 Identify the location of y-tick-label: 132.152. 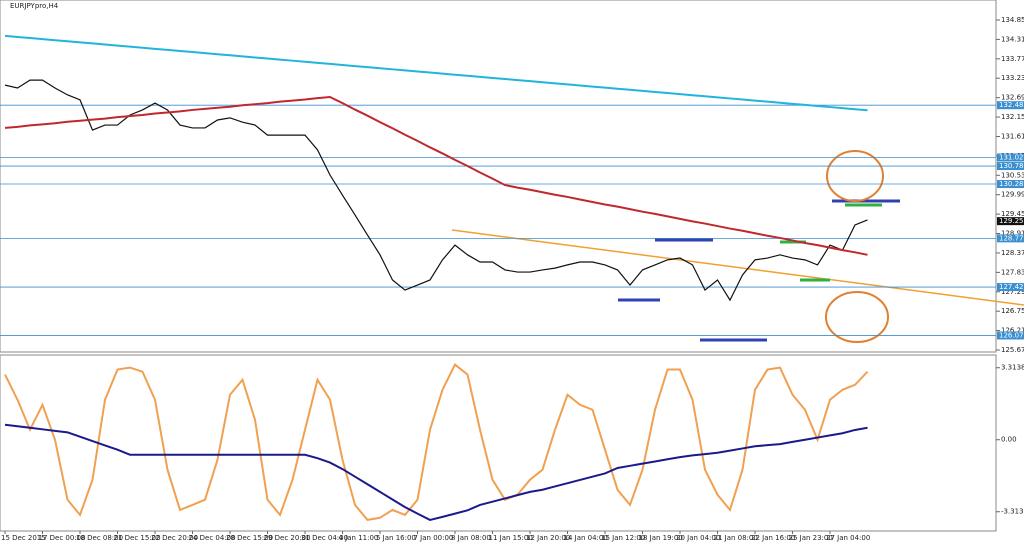
(1012, 117).